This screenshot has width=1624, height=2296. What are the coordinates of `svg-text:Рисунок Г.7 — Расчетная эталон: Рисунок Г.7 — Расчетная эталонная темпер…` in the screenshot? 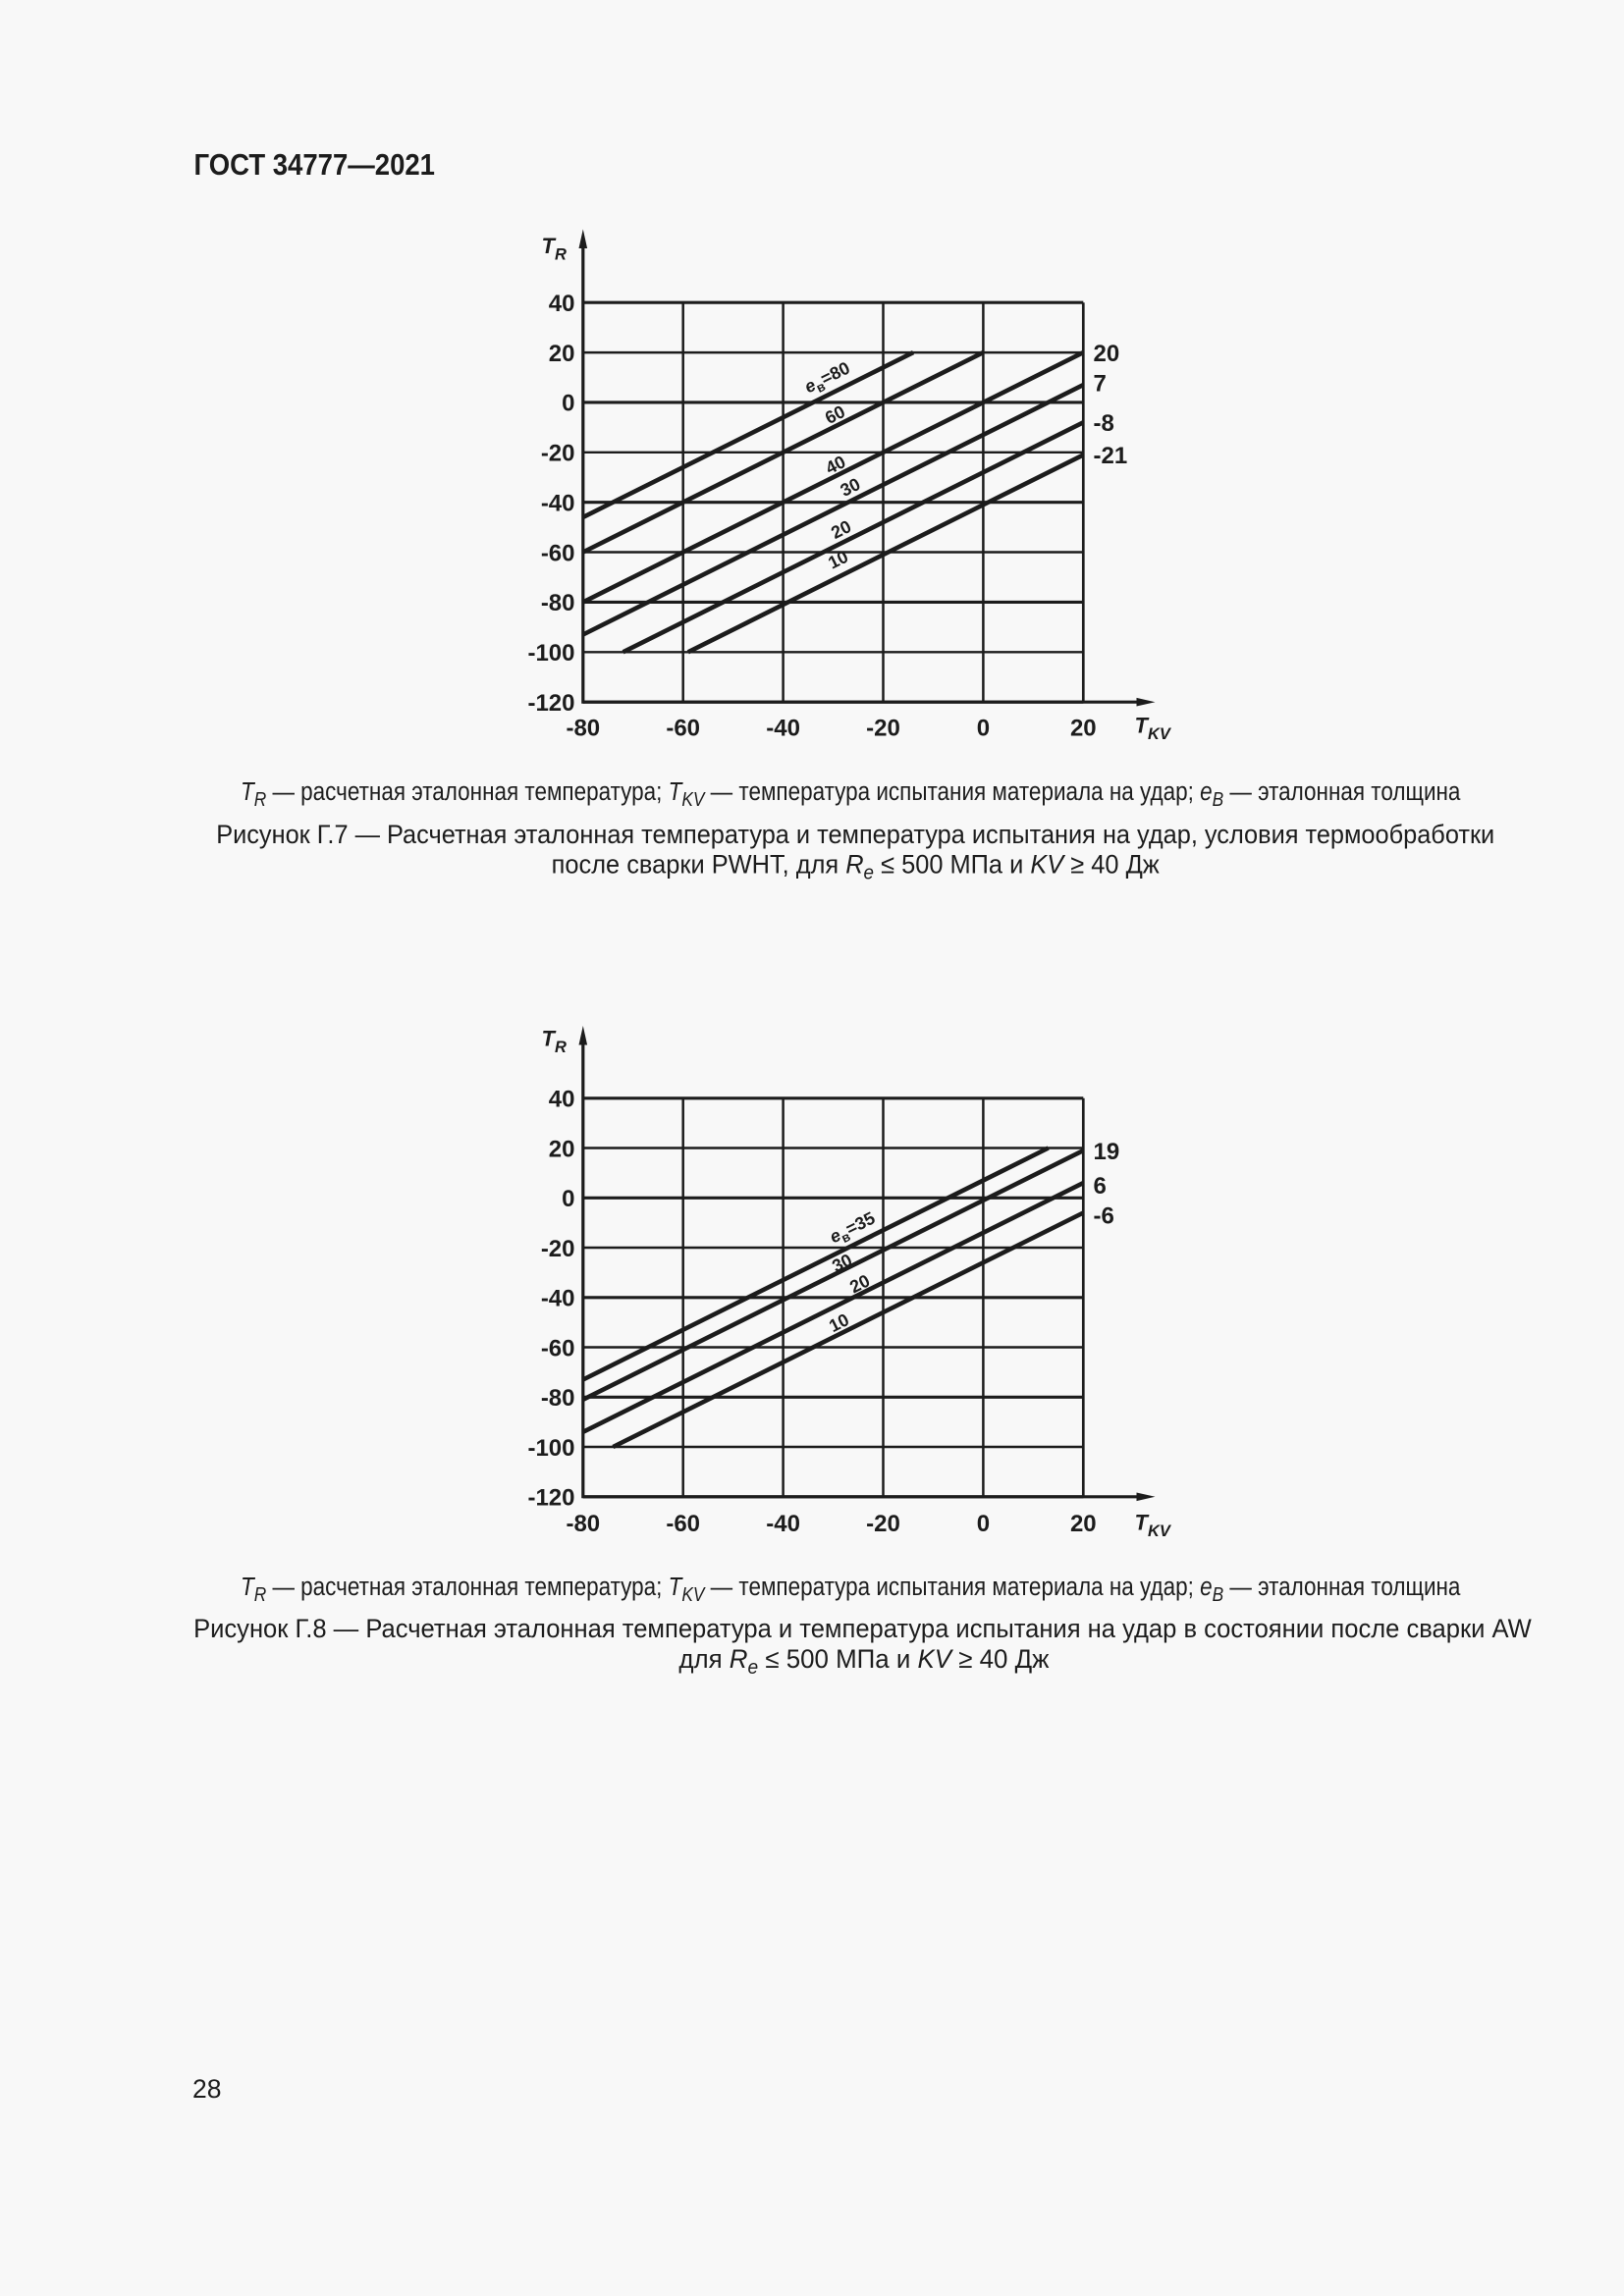 It's located at (855, 834).